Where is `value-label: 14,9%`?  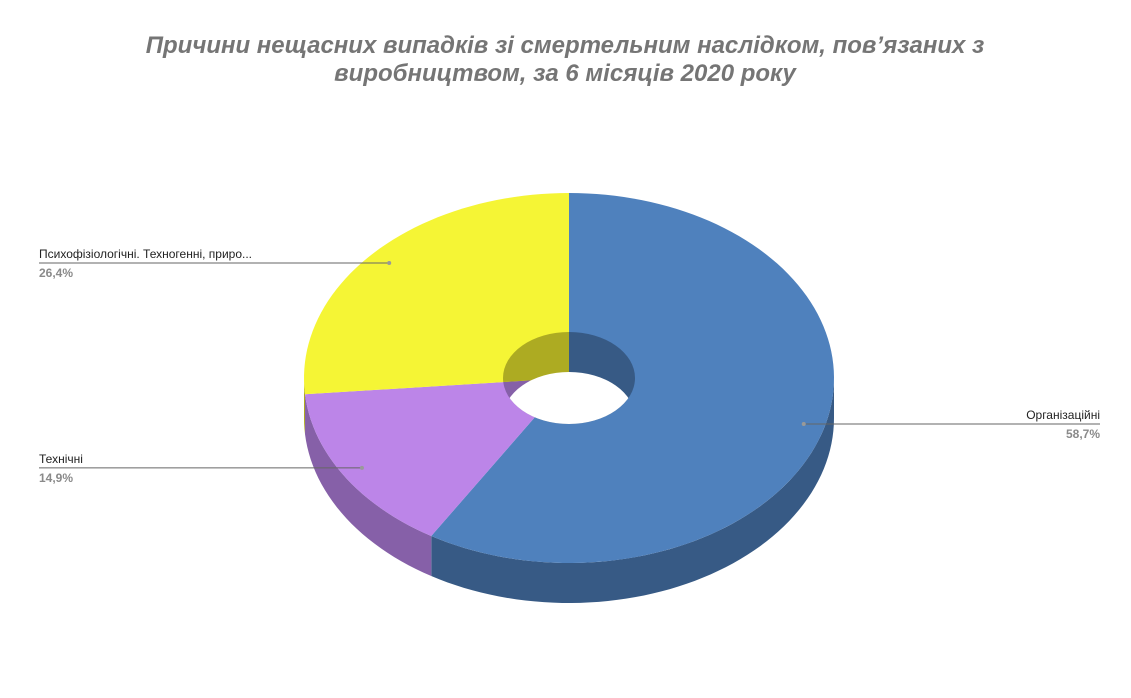
value-label: 14,9% is located at coordinates (56, 478).